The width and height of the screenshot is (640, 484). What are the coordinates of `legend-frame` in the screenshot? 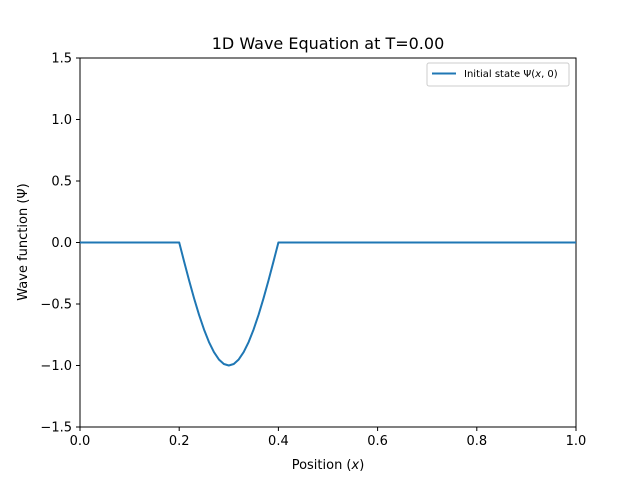 It's located at (498, 74).